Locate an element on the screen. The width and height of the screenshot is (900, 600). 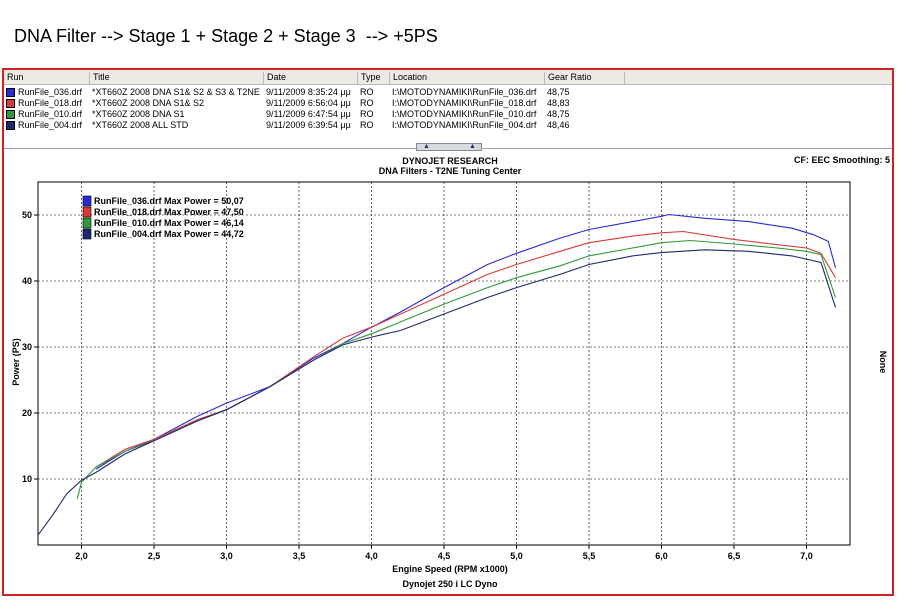
y-tick-label: 20 is located at coordinates (27, 413).